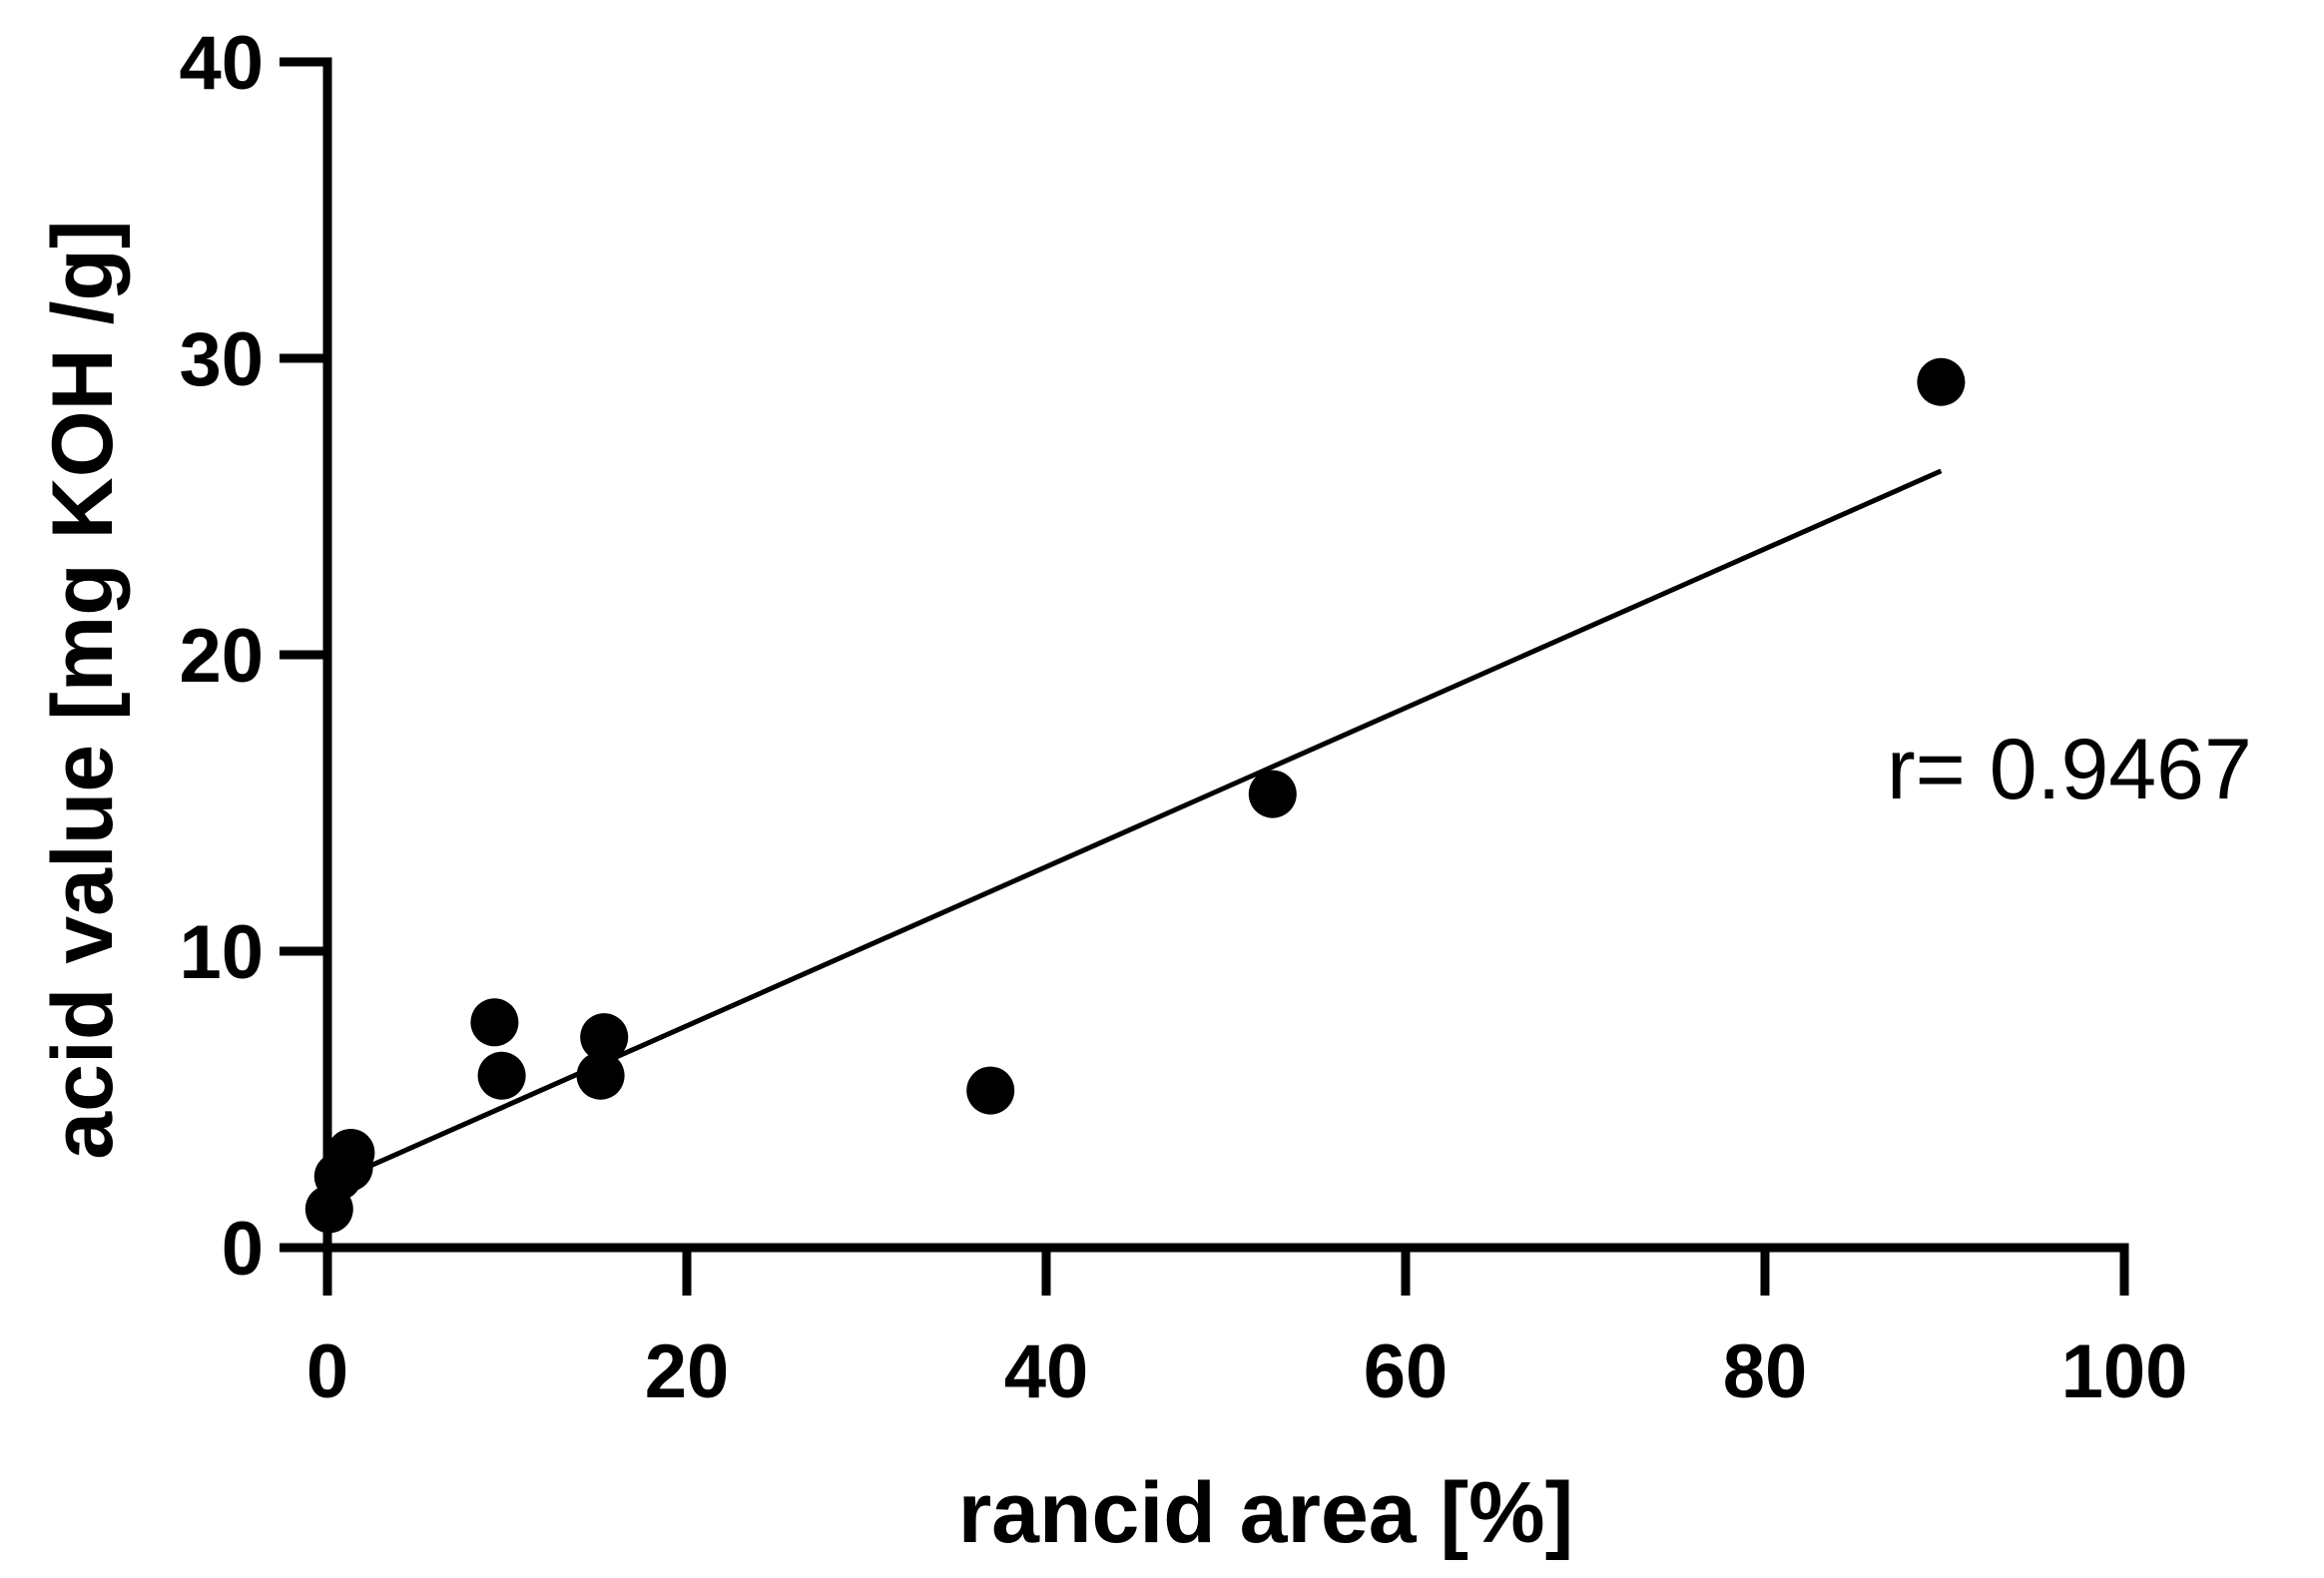  What do you see at coordinates (1406, 1371) in the screenshot?
I see `x-tick-label: 60` at bounding box center [1406, 1371].